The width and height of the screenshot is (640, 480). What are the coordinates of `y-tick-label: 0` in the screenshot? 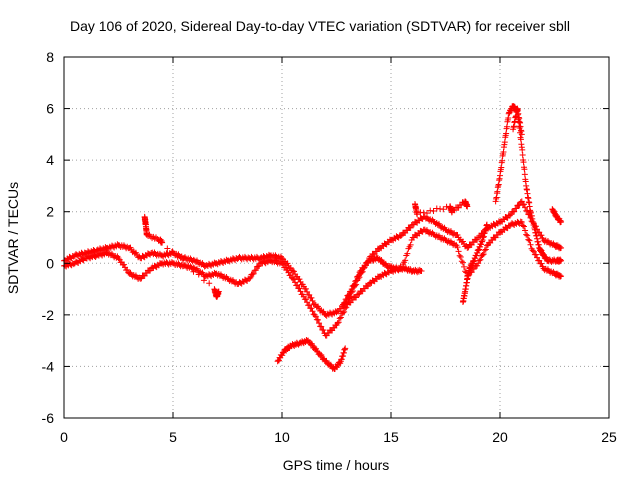 It's located at (50, 263).